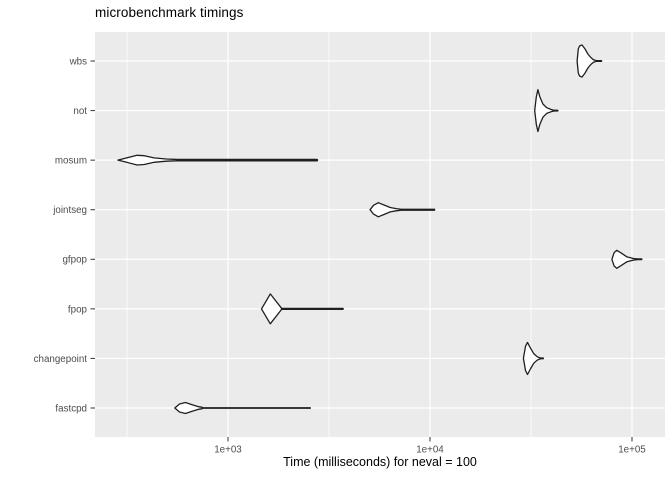  I want to click on x-axis-title: Time (milliseconds) for neval = 100, so click(380, 462).